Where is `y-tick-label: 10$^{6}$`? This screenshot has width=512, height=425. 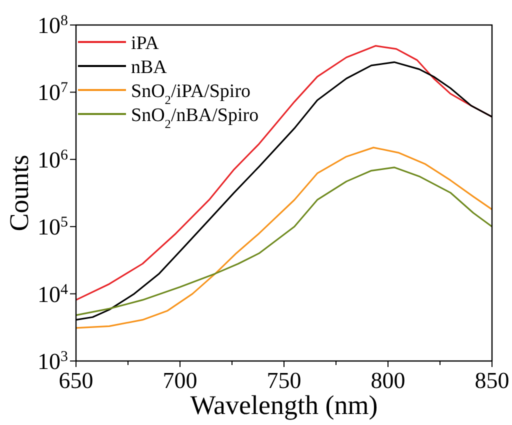 y-tick-label: 10$^{6}$ is located at coordinates (53, 159).